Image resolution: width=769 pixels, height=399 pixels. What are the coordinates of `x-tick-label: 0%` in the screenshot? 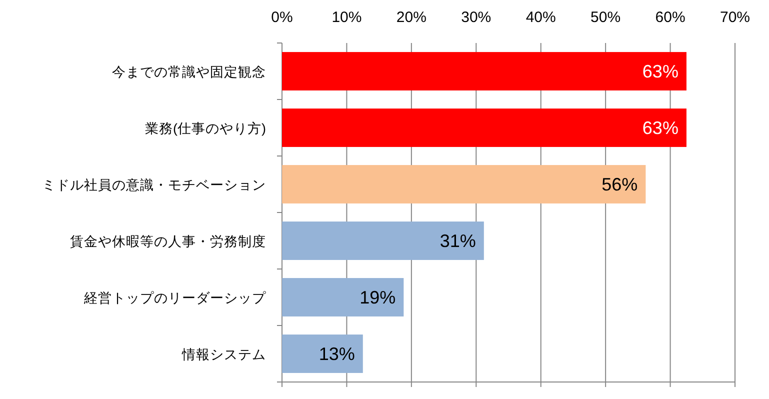 It's located at (282, 17).